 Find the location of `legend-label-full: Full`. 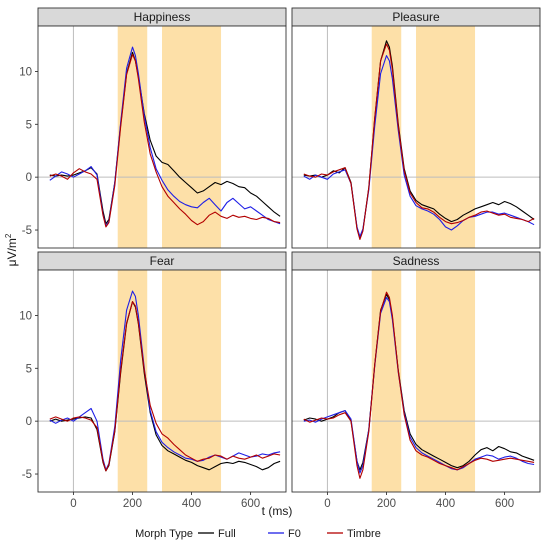

legend-label-full: Full is located at coordinates (227, 534).